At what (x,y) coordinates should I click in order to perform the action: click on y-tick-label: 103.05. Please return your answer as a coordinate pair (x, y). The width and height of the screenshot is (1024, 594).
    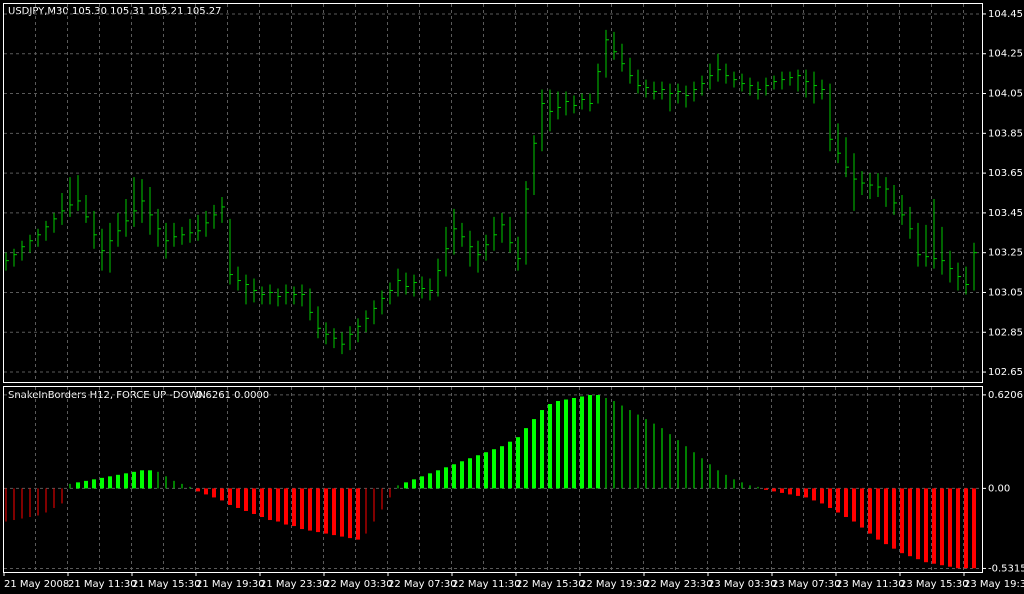
    Looking at the image, I should click on (1005, 292).